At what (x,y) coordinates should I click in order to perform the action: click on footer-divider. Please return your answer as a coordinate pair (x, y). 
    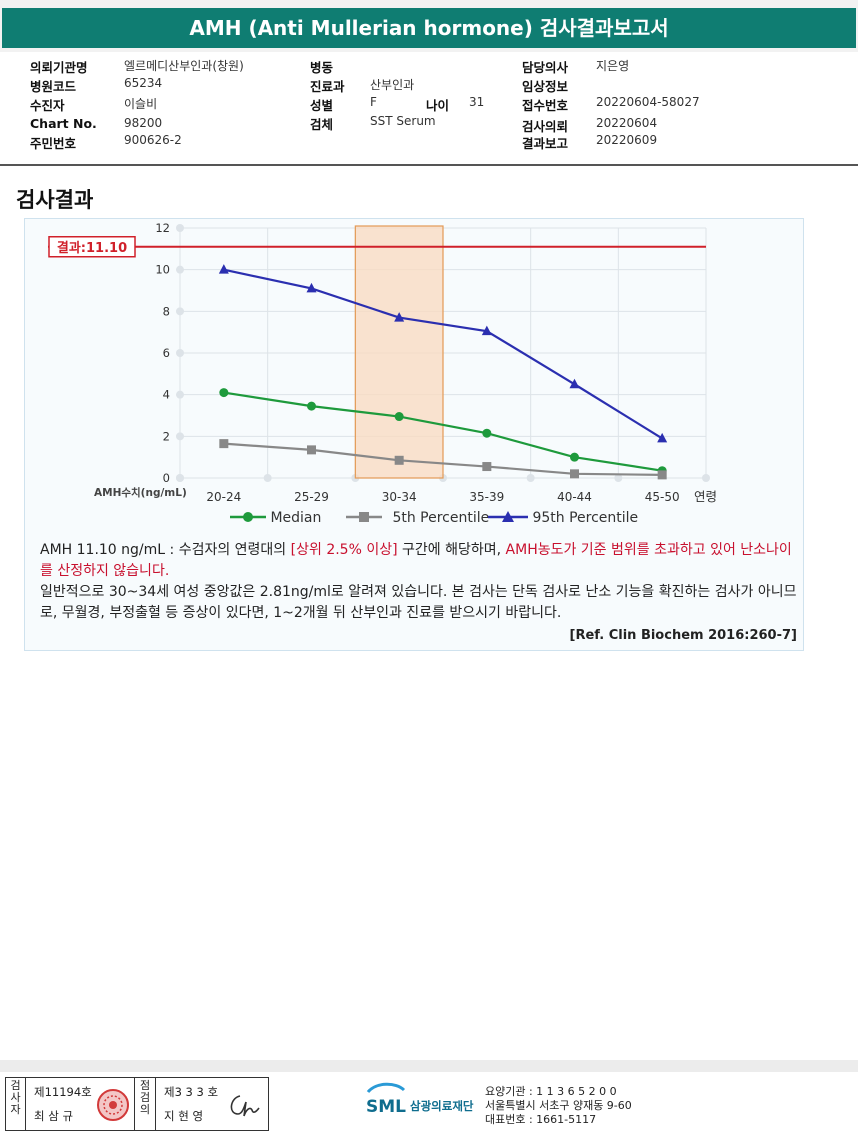
    Looking at the image, I should click on (429, 1066).